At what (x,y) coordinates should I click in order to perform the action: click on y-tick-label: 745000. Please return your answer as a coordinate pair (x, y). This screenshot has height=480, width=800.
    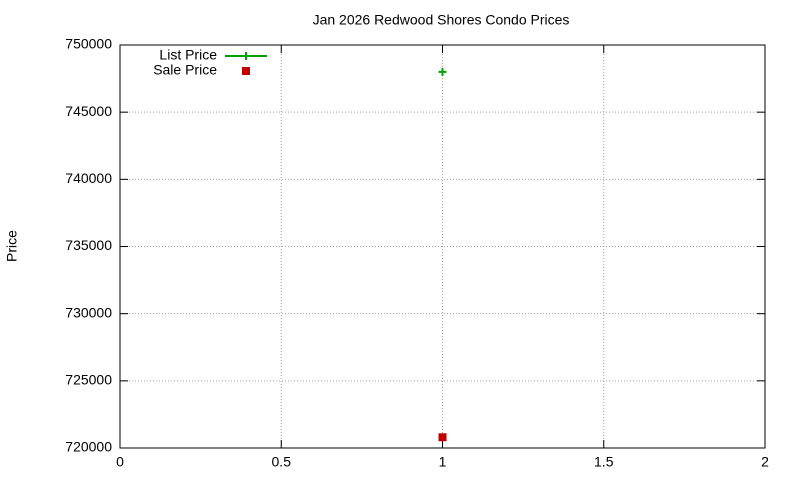
    Looking at the image, I should click on (88, 111).